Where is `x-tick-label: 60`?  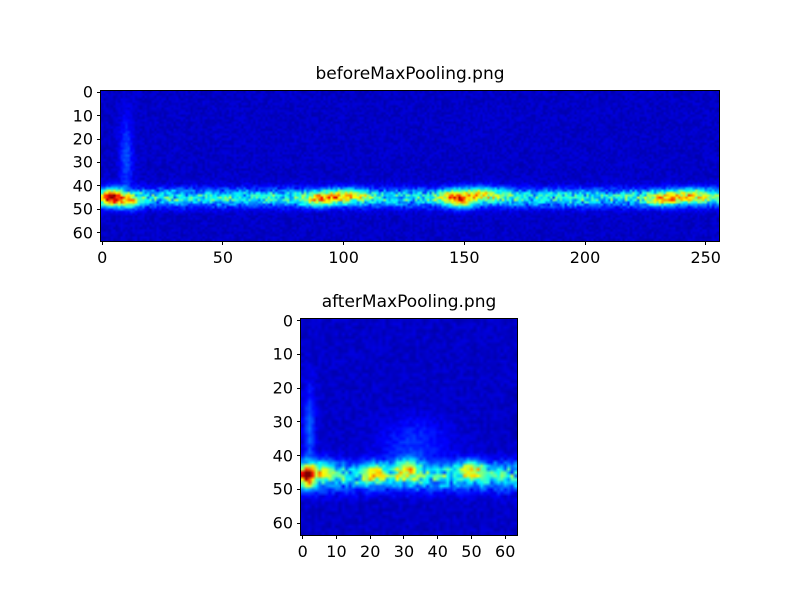
x-tick-label: 60 is located at coordinates (505, 551).